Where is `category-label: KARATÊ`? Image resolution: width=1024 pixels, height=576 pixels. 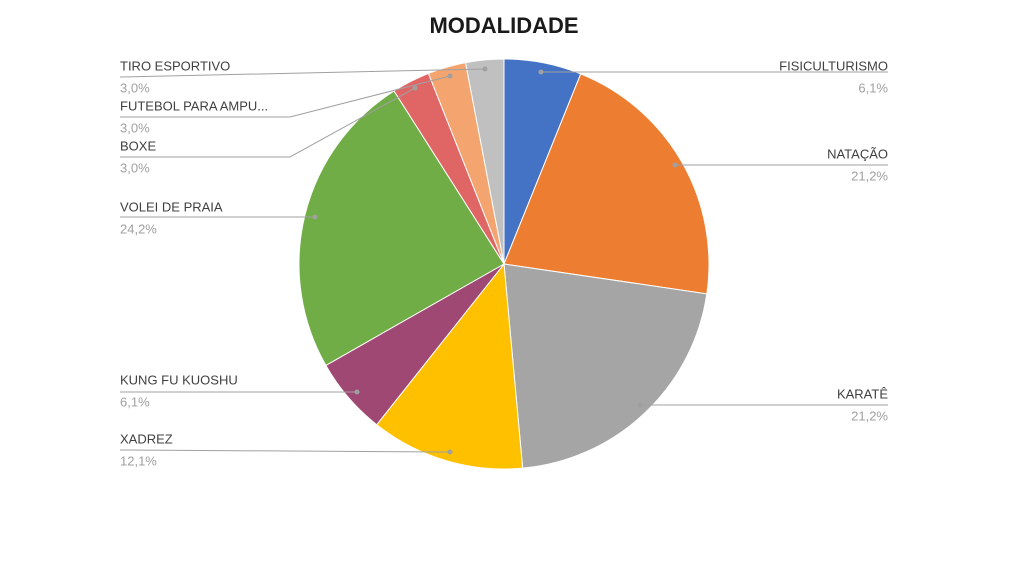 category-label: KARATÊ is located at coordinates (862, 393).